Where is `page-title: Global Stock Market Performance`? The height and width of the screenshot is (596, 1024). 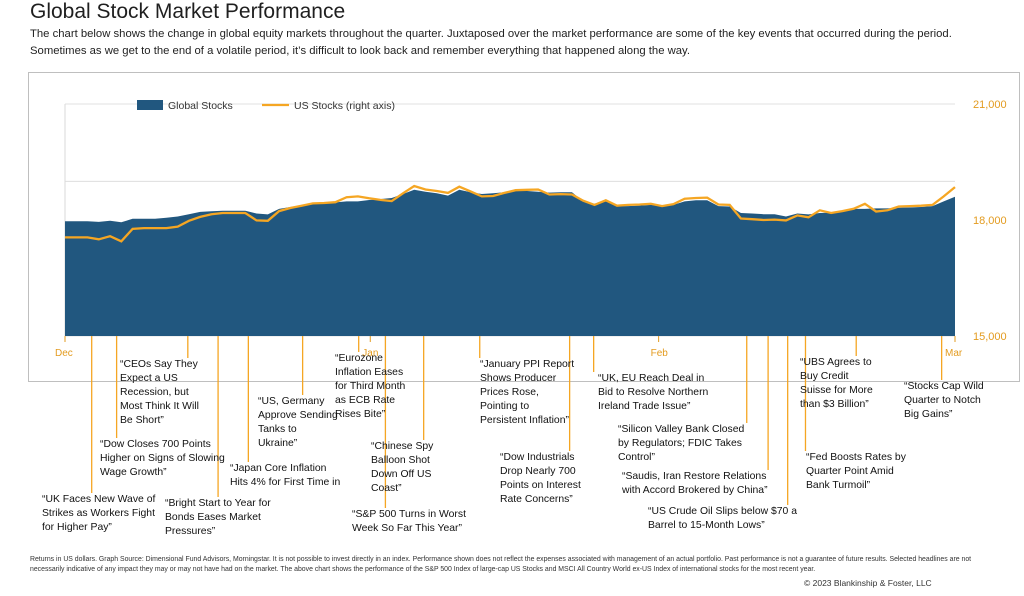 page-title: Global Stock Market Performance is located at coordinates (188, 11).